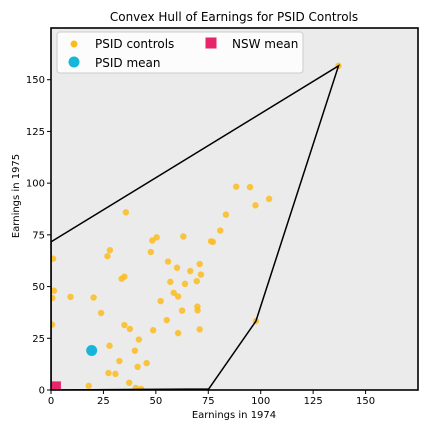 The height and width of the screenshot is (432, 432). Describe the element at coordinates (42, 391) in the screenshot. I see `y-tick-label: 0` at that location.